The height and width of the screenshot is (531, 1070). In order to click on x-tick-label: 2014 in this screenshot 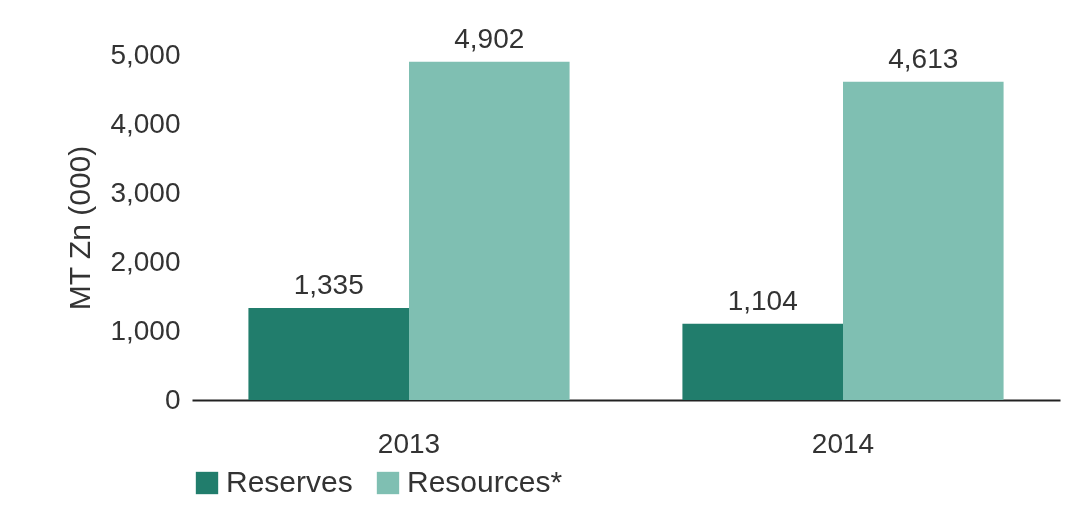, I will do `click(843, 443)`.